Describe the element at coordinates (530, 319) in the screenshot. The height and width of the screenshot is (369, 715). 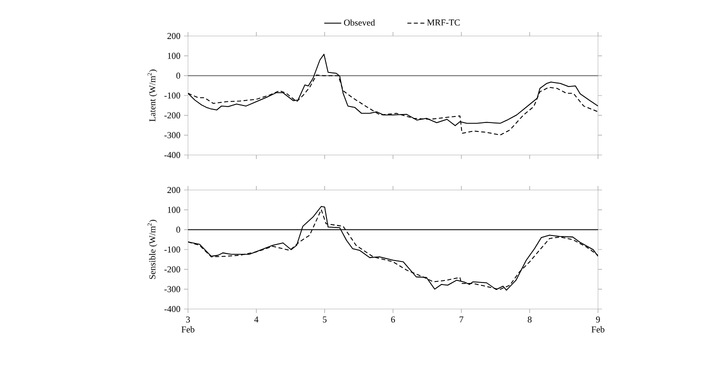
I see `x-tick-label: 8` at that location.